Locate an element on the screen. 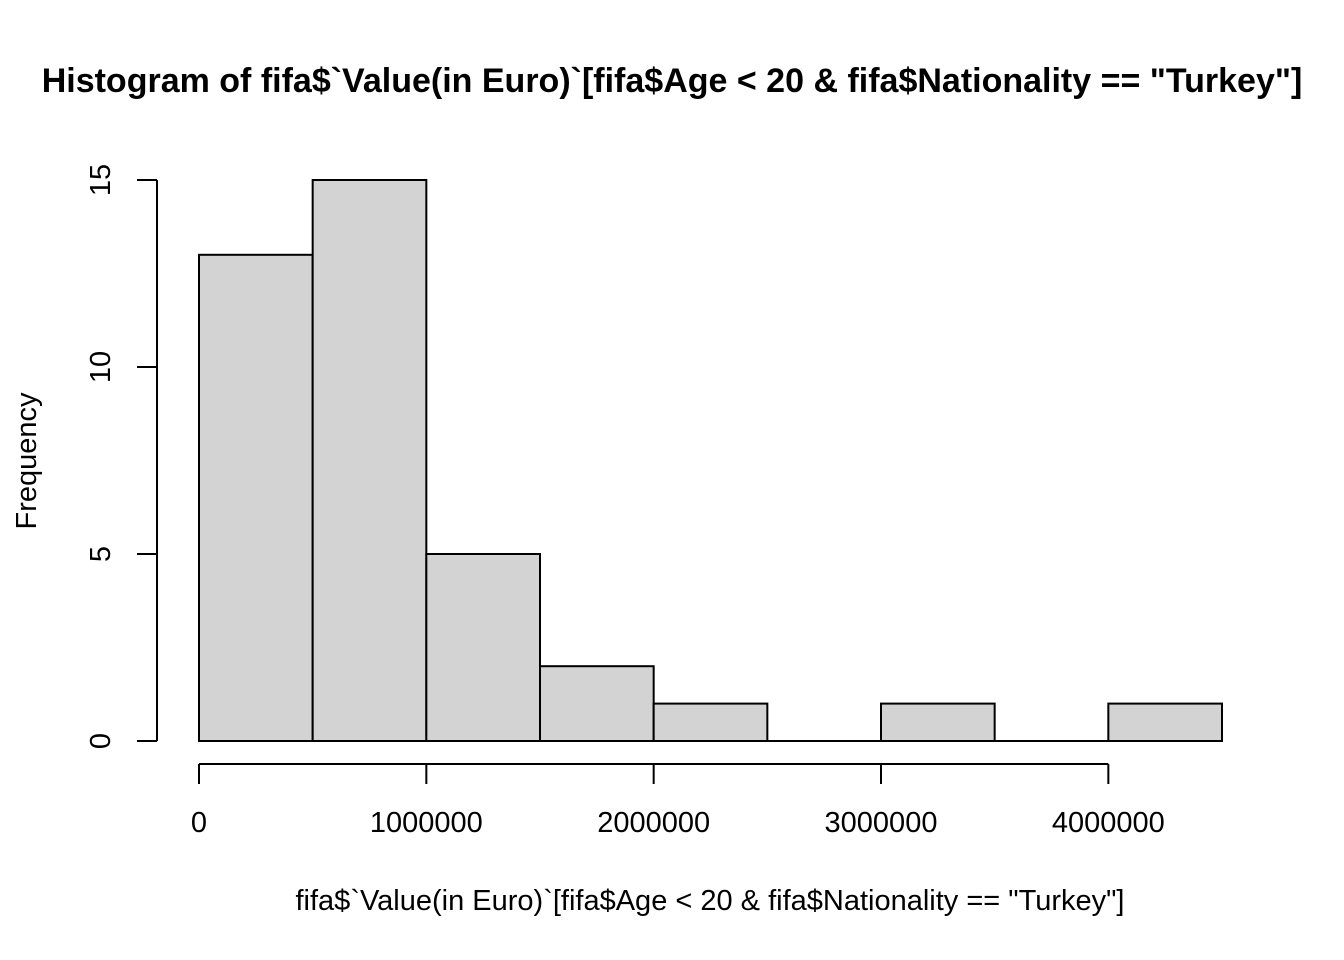 This screenshot has width=1344, height=960. x-tick-label: 4000000 is located at coordinates (1108, 823).